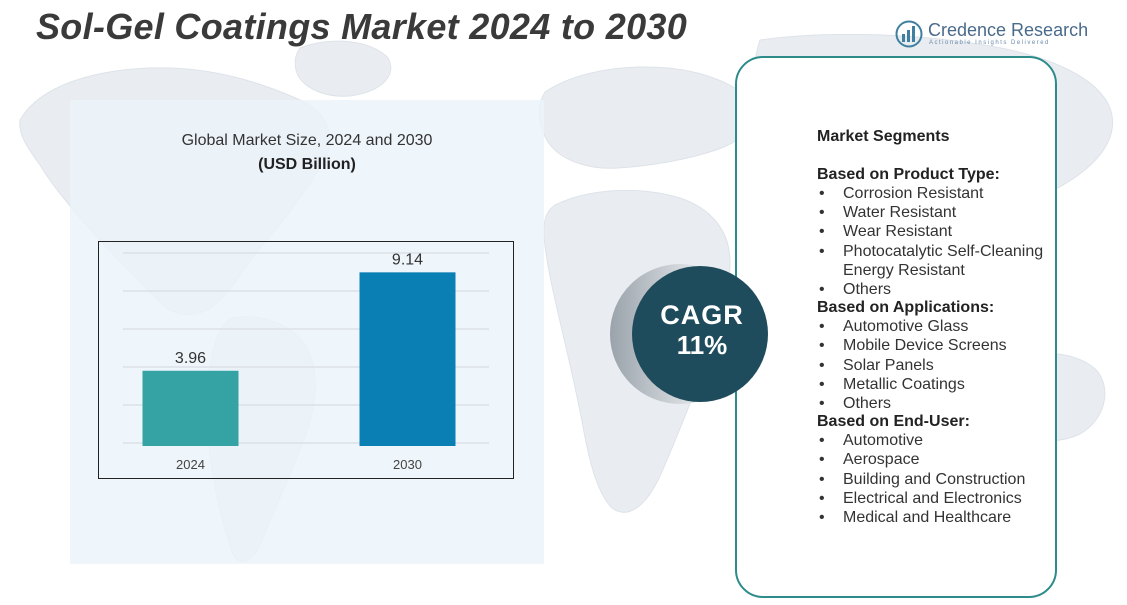  Describe the element at coordinates (307, 164) in the screenshot. I see `chart-unit: (USD Billion)` at that location.